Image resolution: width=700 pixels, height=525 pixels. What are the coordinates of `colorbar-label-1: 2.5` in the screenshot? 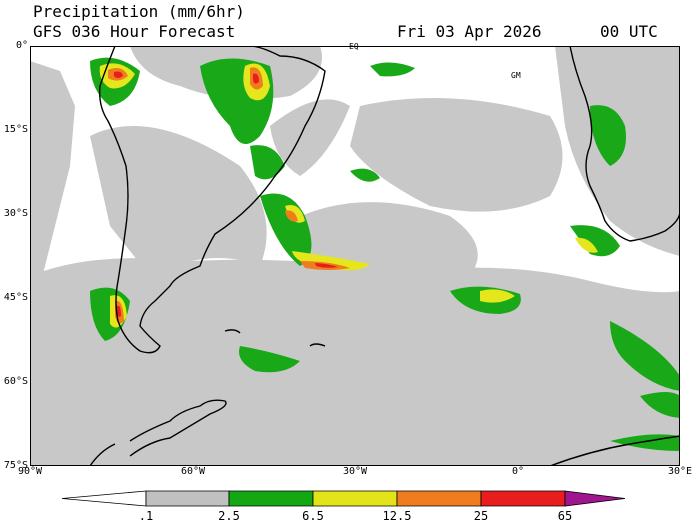 It's located at (229, 516).